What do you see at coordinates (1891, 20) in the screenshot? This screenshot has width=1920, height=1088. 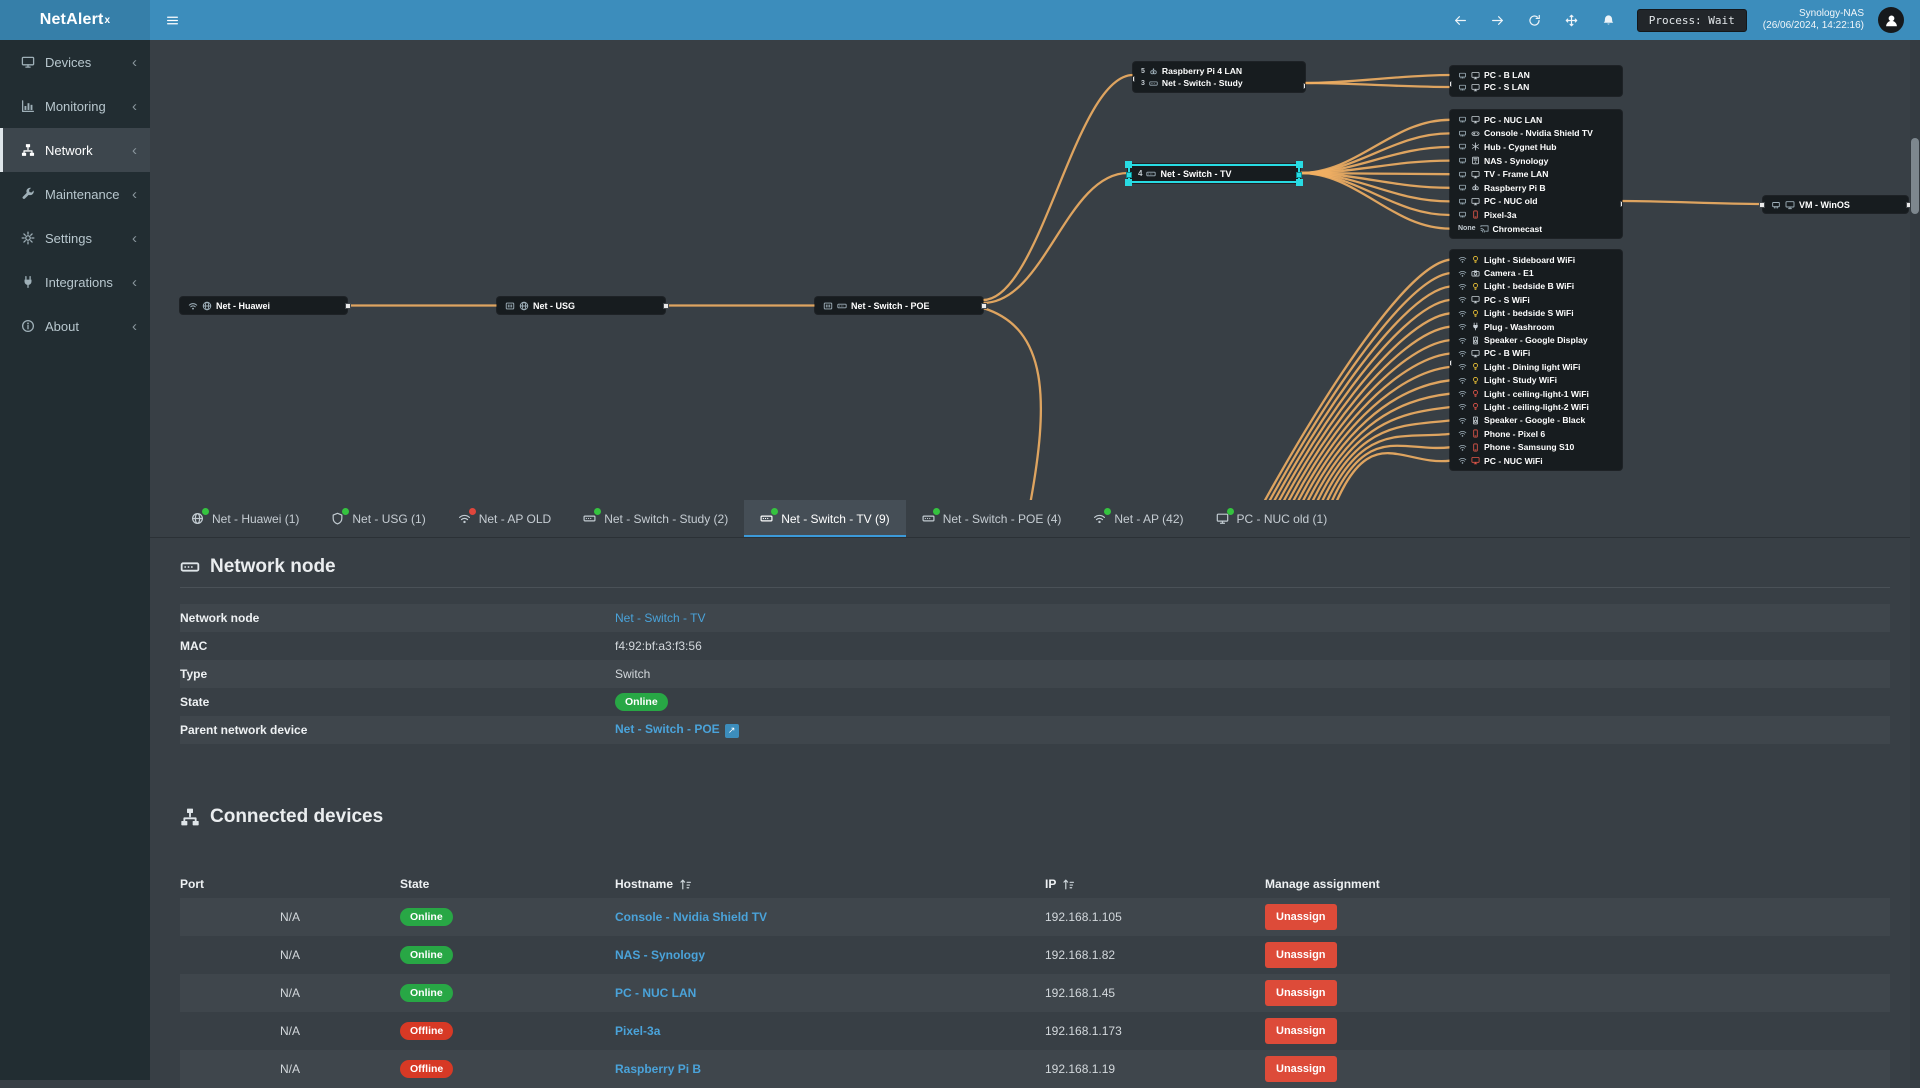 I see `user-avatar` at bounding box center [1891, 20].